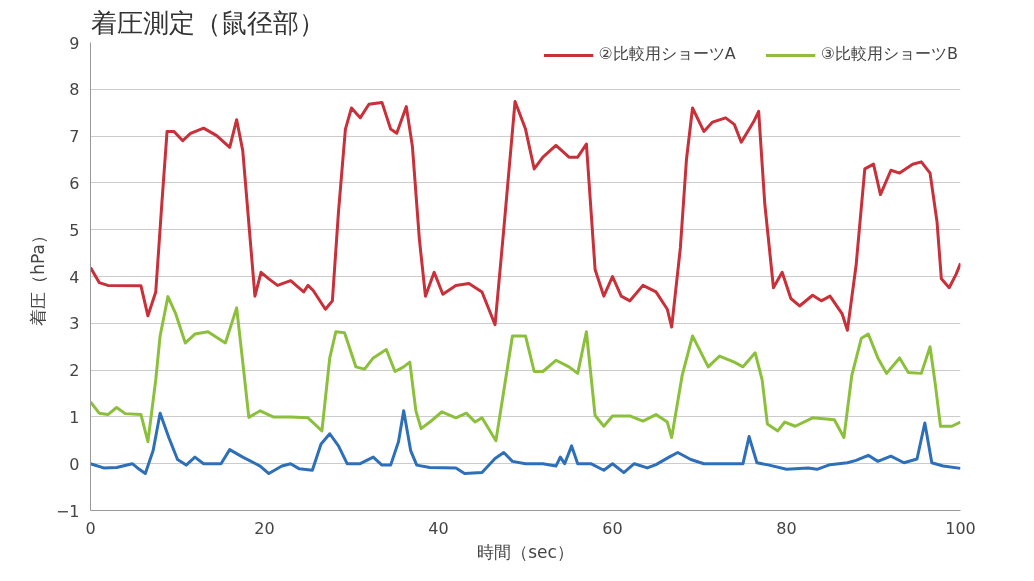  I want to click on x-tick-label: 20, so click(264, 528).